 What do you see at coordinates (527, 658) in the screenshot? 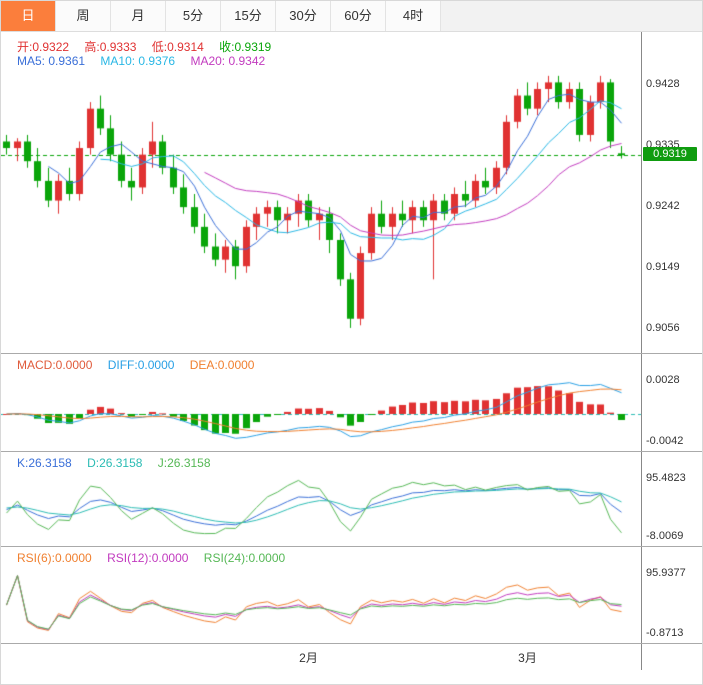
I see `x-axis-label: 3月` at bounding box center [527, 658].